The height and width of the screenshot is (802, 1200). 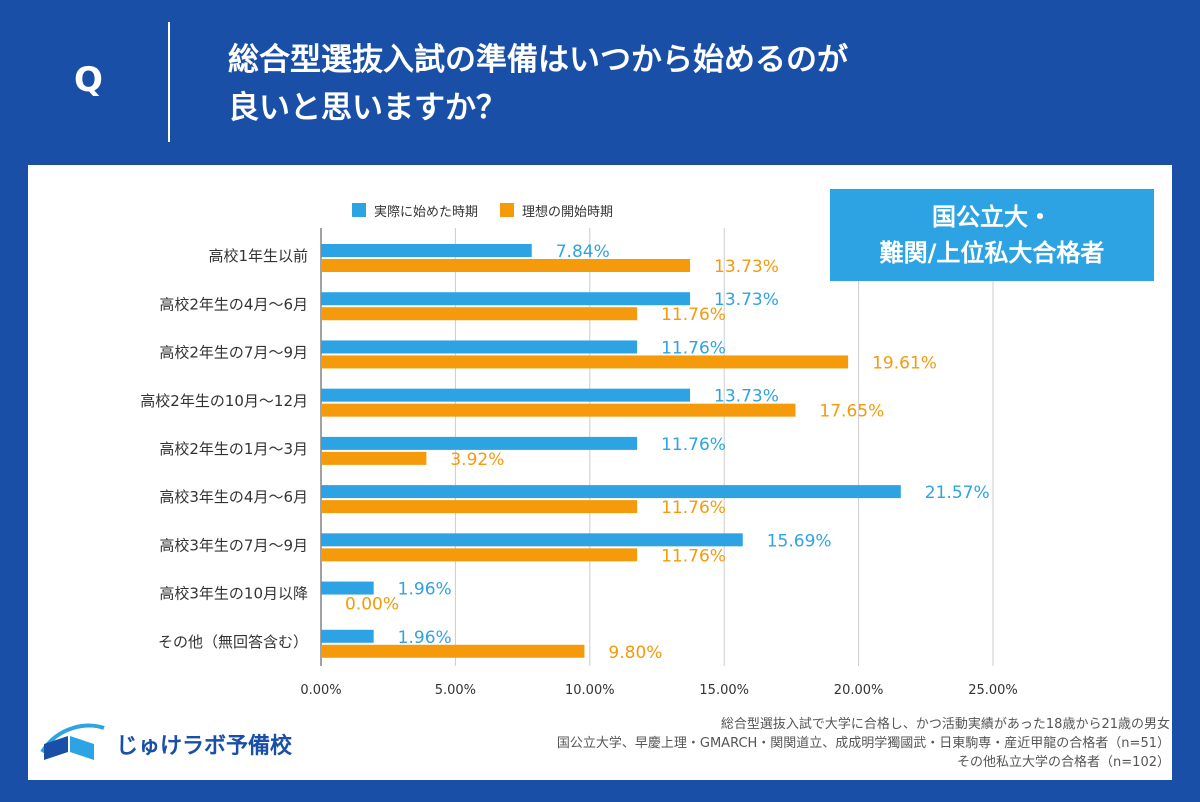 I want to click on x-tick-label-0: 0.00%, so click(x=320, y=690).